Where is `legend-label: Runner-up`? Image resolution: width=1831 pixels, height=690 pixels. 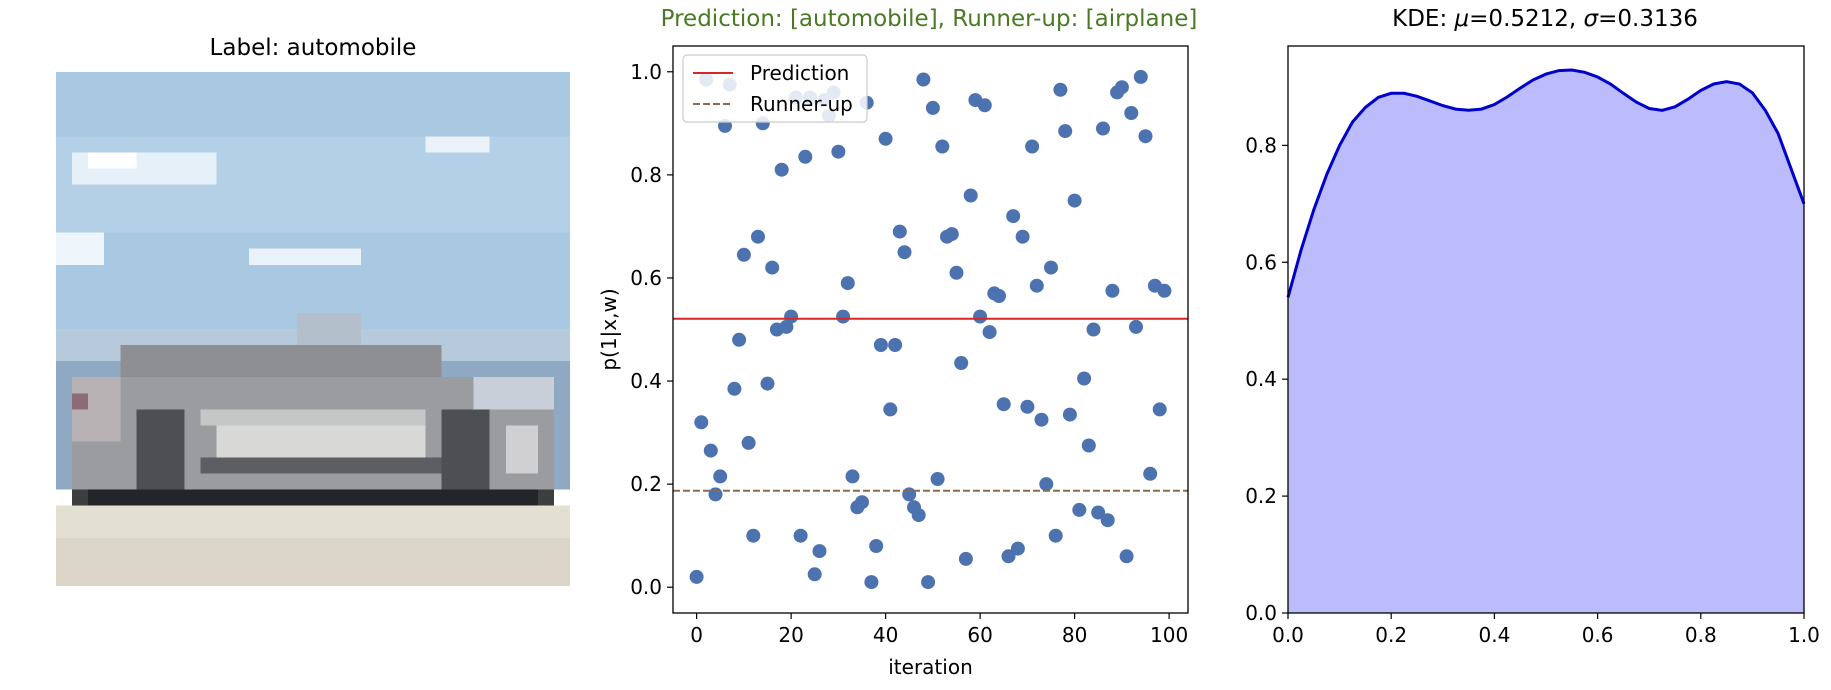
legend-label: Runner-up is located at coordinates (801, 104).